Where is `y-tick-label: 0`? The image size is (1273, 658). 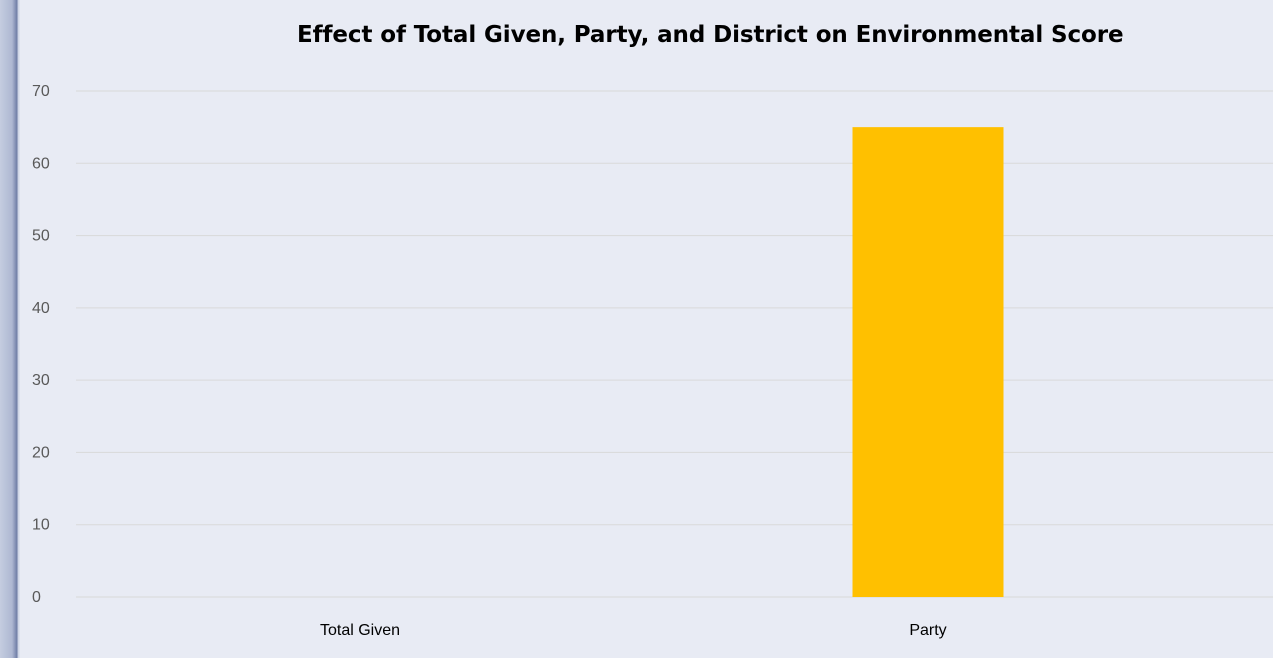 y-tick-label: 0 is located at coordinates (36, 597).